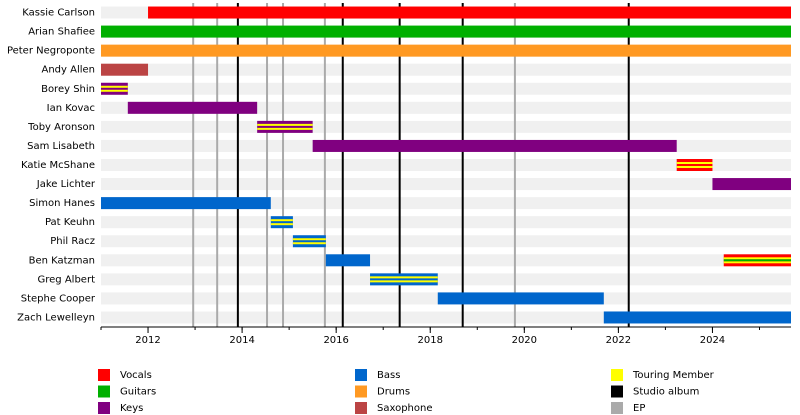  I want to click on member-name: Toby Aronson, so click(61, 127).